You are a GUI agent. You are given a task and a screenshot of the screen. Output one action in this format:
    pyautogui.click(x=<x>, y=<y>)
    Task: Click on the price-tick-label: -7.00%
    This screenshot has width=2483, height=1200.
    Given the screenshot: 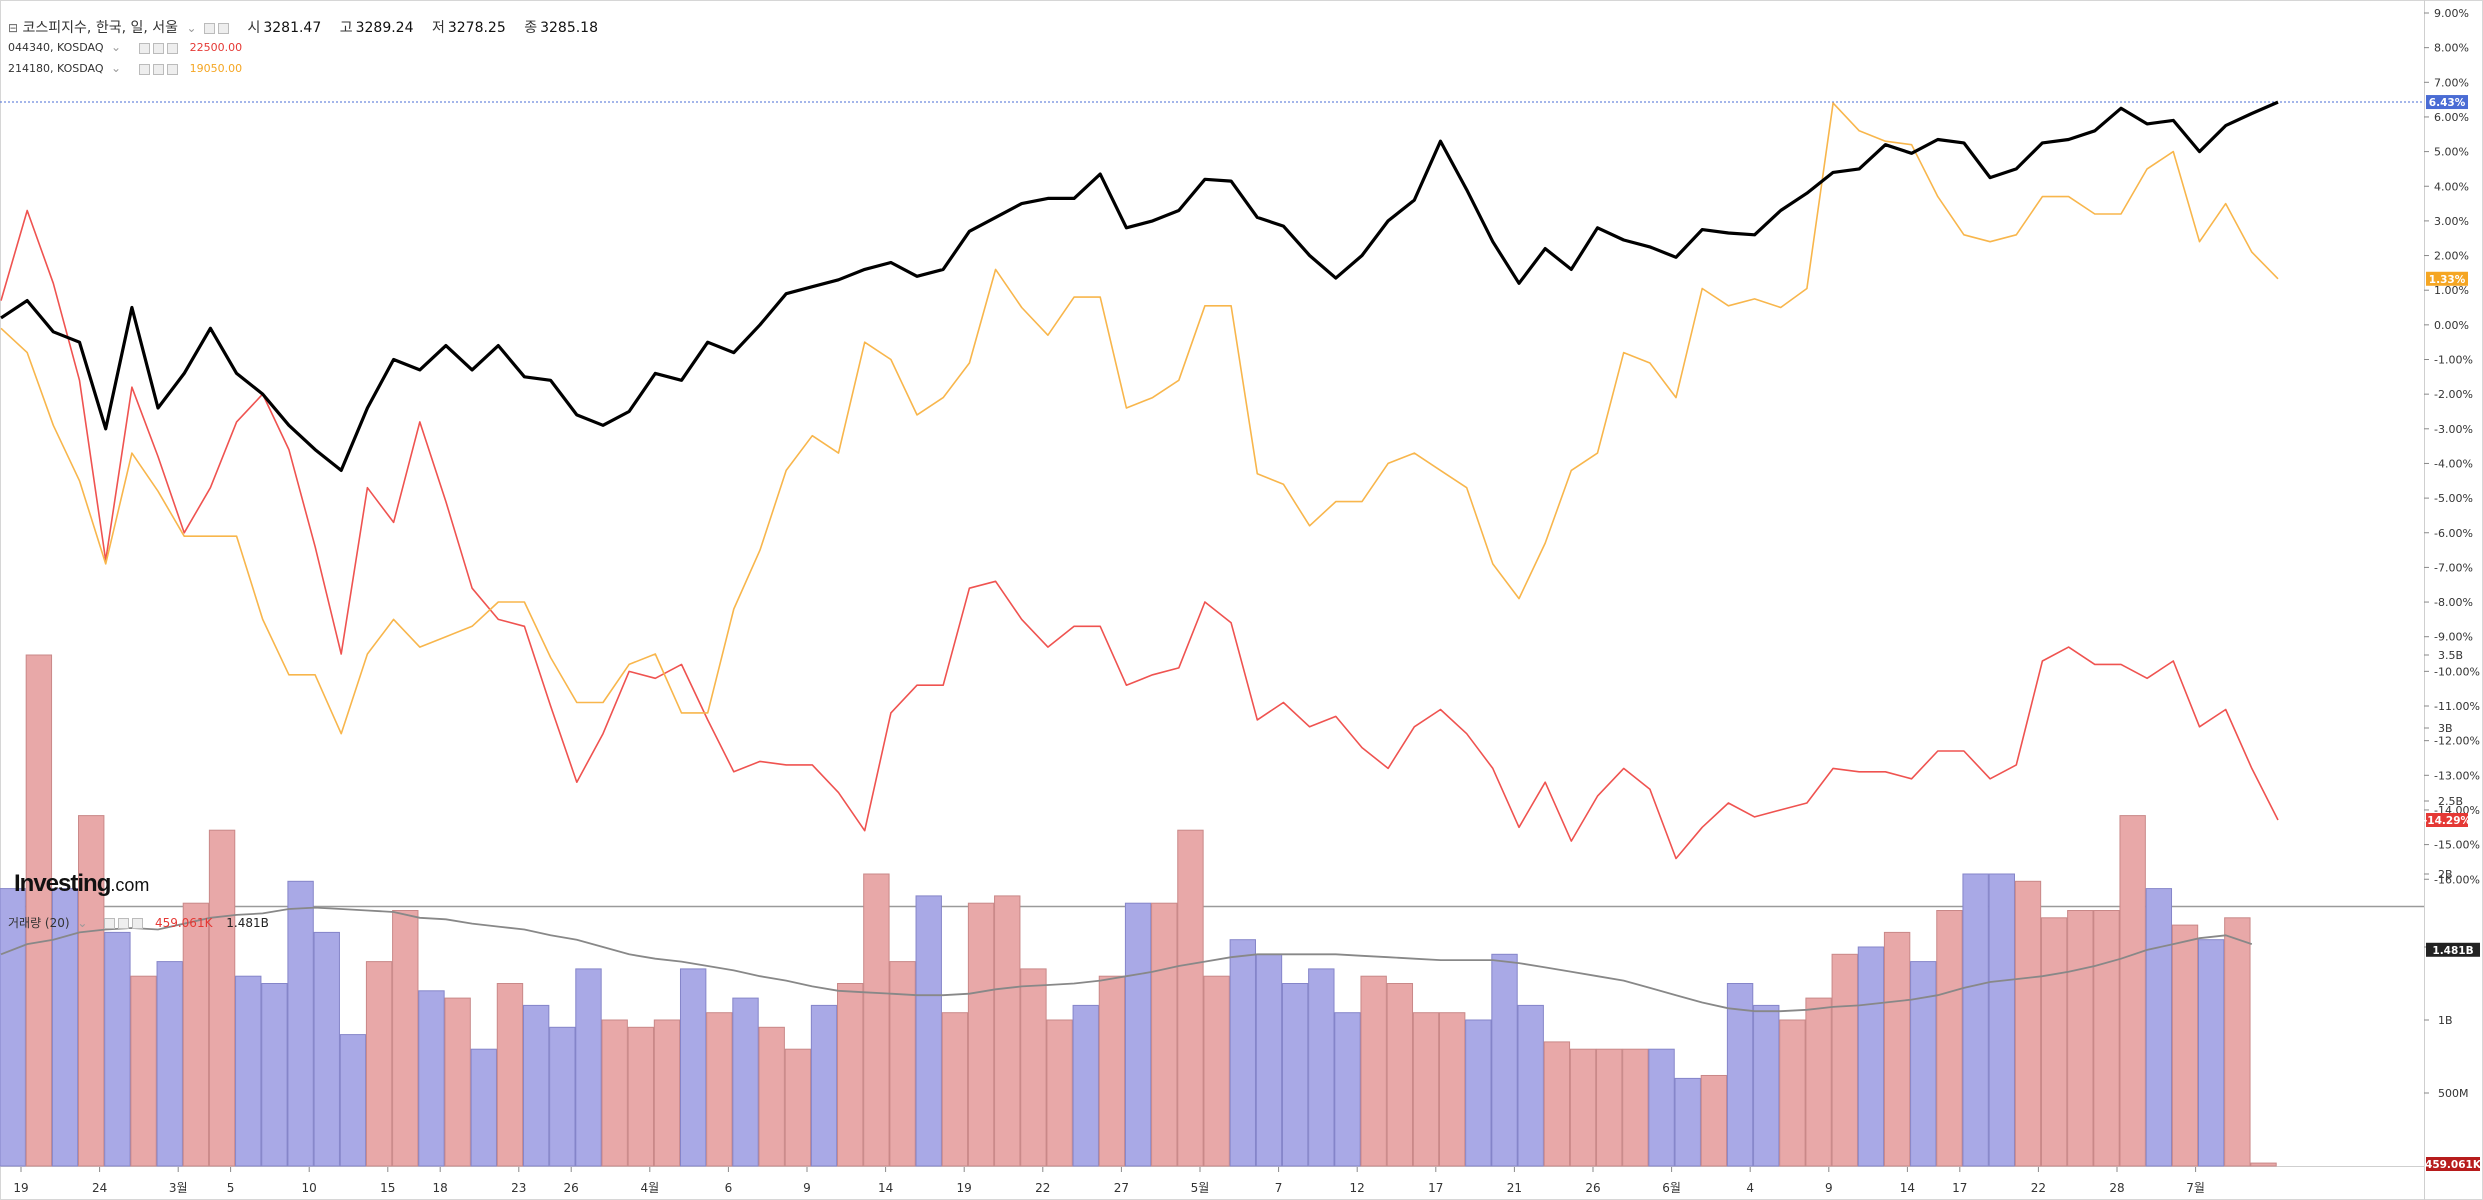 What is the action you would take?
    pyautogui.click(x=2453, y=567)
    